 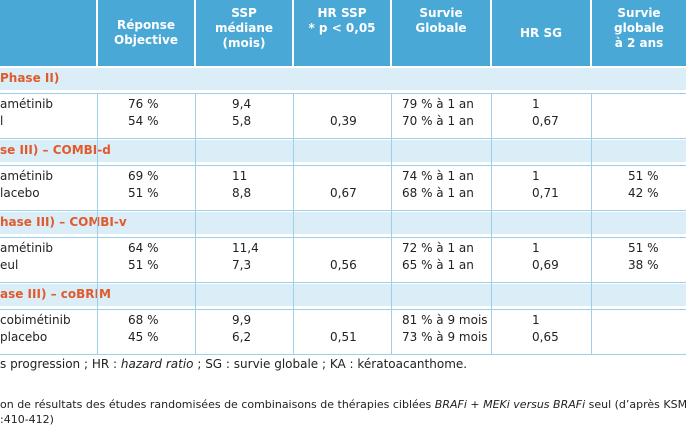 I want to click on section-title: ase III) – coBRIM, so click(x=55, y=294).